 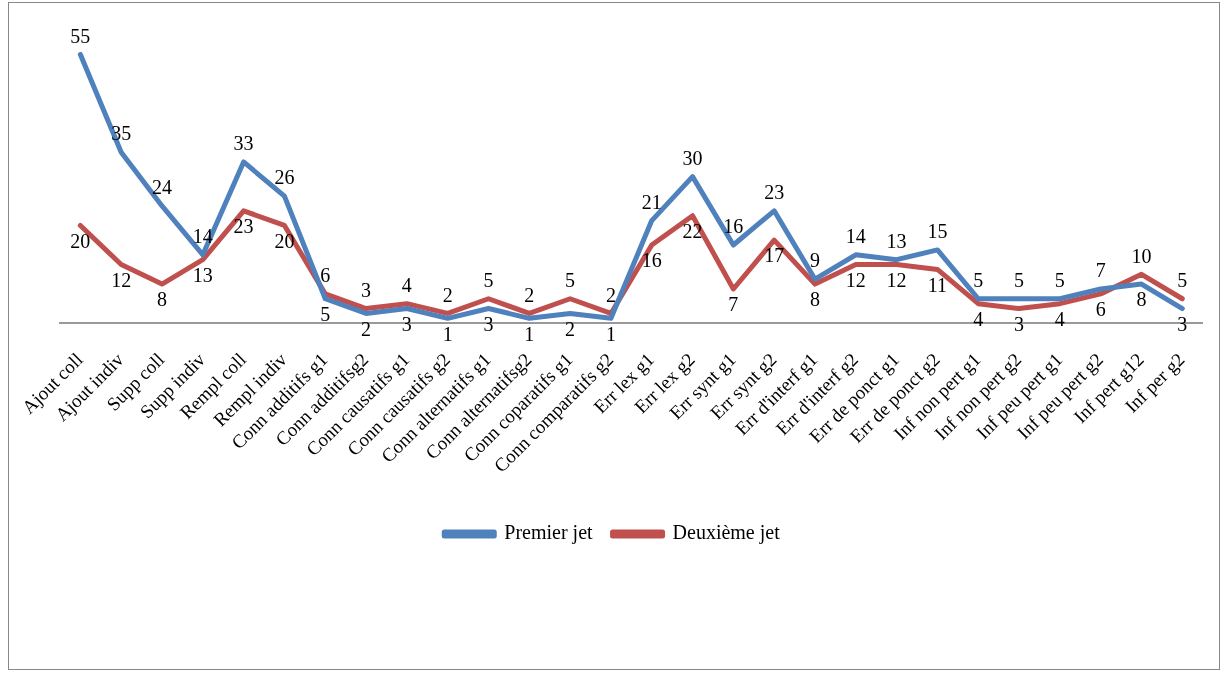 I want to click on legend-label: Deuxième jet, so click(x=726, y=533).